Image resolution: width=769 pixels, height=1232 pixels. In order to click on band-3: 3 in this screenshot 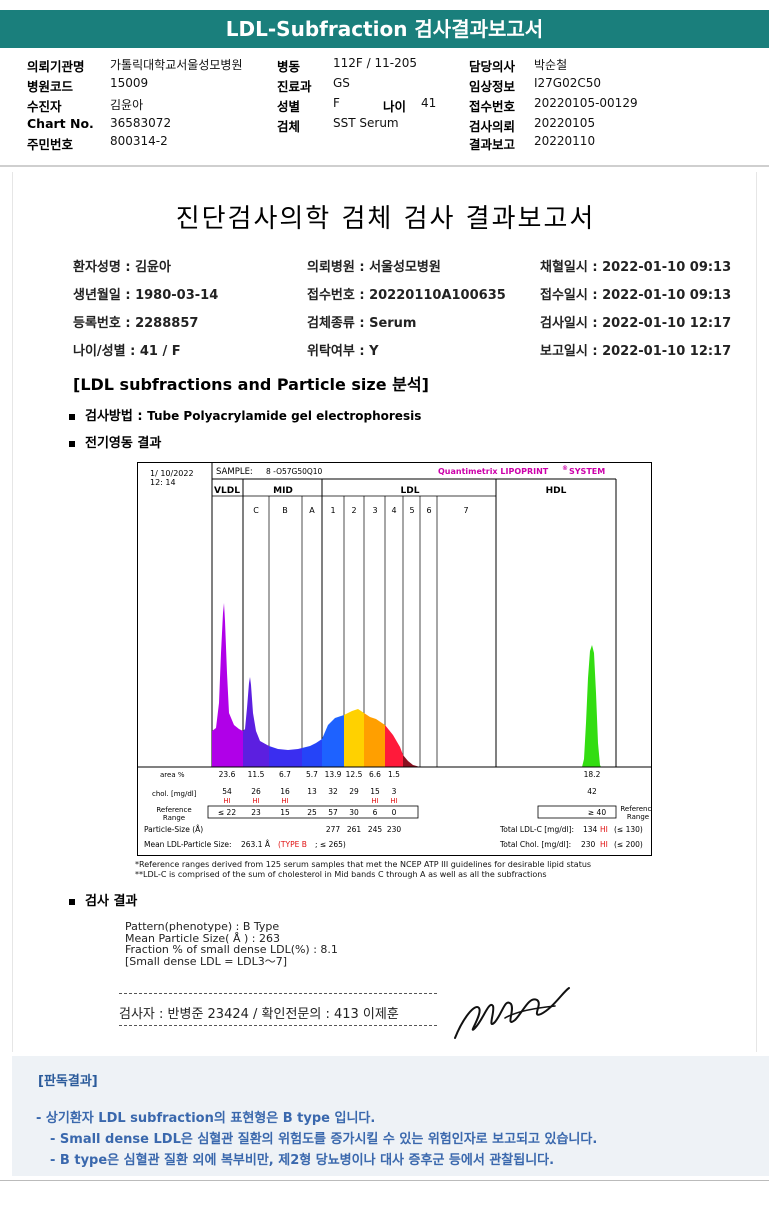, I will do `click(374, 510)`.